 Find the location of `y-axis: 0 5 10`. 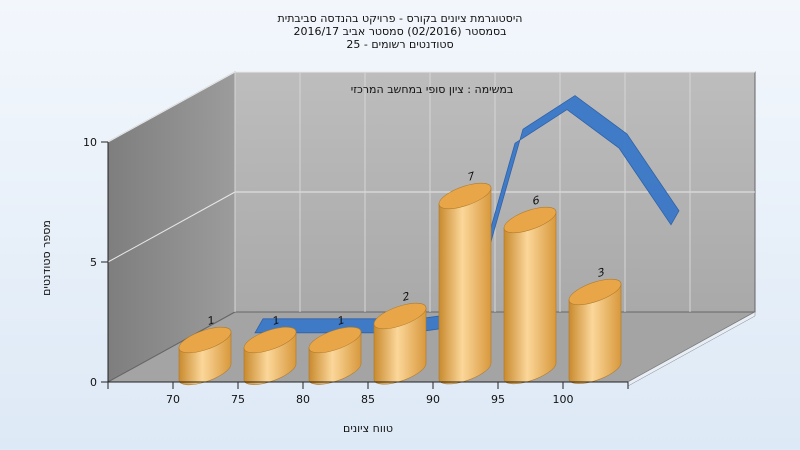

y-axis: 0 5 10 is located at coordinates (96, 262).